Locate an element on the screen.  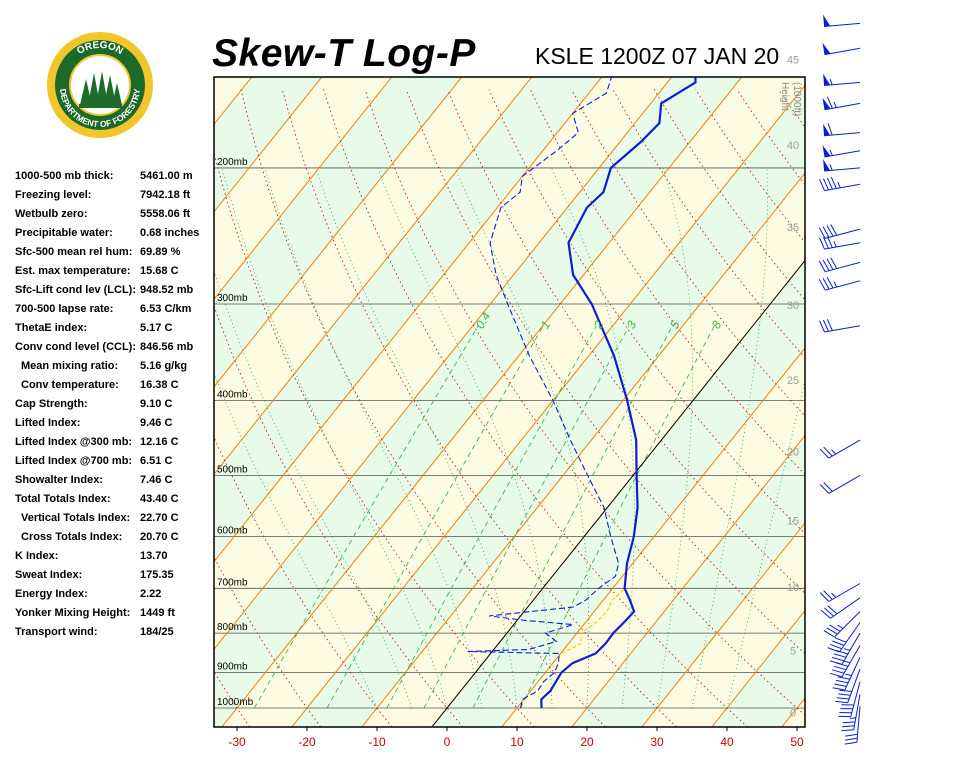
index-label: Cap Strength: is located at coordinates (51, 404).